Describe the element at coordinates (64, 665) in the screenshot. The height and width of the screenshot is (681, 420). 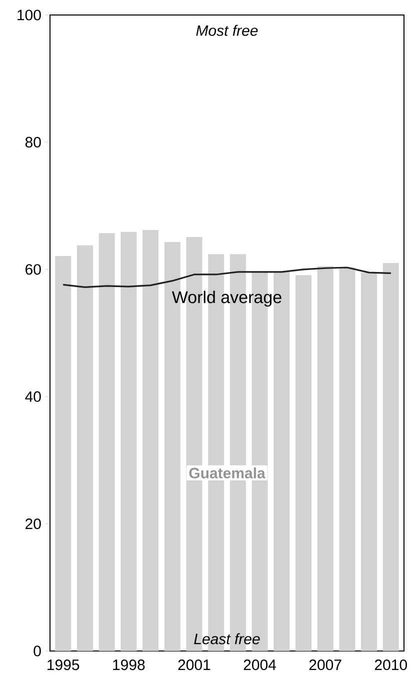
I see `x-tick-label: 1995` at that location.